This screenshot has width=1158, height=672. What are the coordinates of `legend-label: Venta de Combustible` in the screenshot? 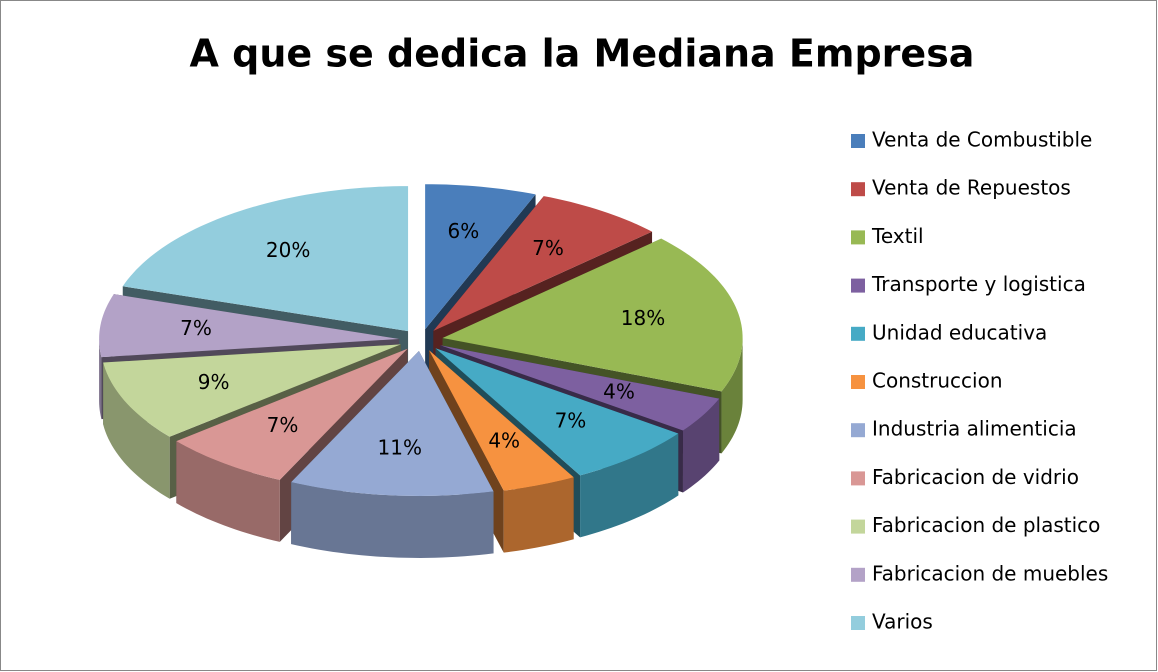 It's located at (982, 140).